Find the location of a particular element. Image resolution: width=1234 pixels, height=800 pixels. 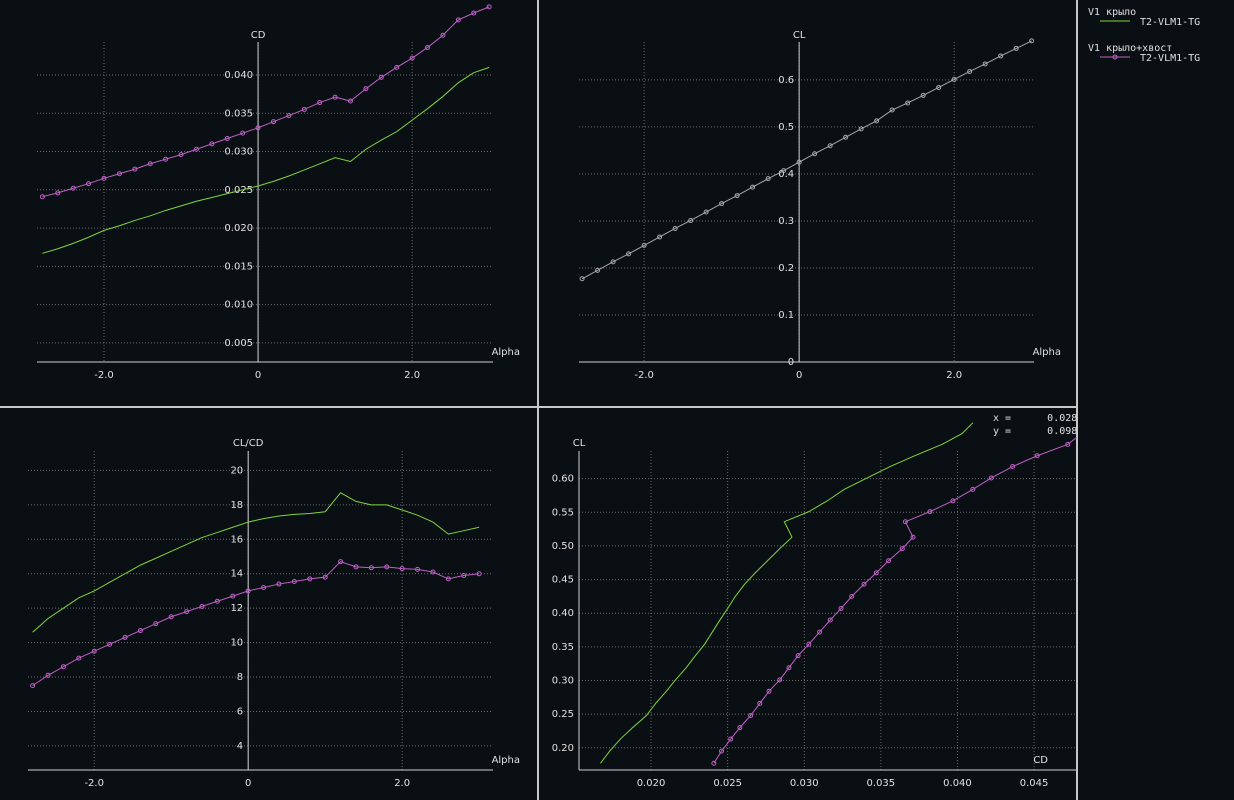

cursor-readout: x = 0.028 is located at coordinates (1035, 418).